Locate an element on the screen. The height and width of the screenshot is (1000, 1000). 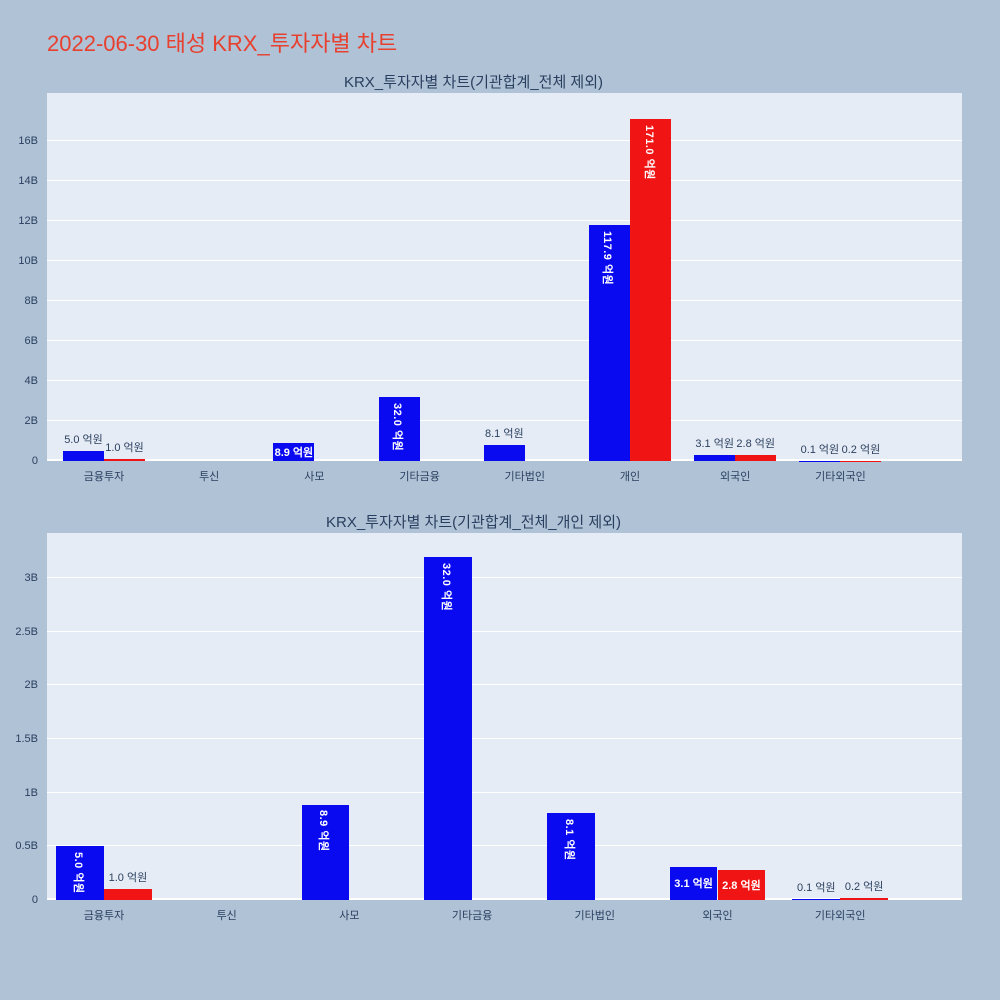
y-tick-label: 1B is located at coordinates (31, 792).